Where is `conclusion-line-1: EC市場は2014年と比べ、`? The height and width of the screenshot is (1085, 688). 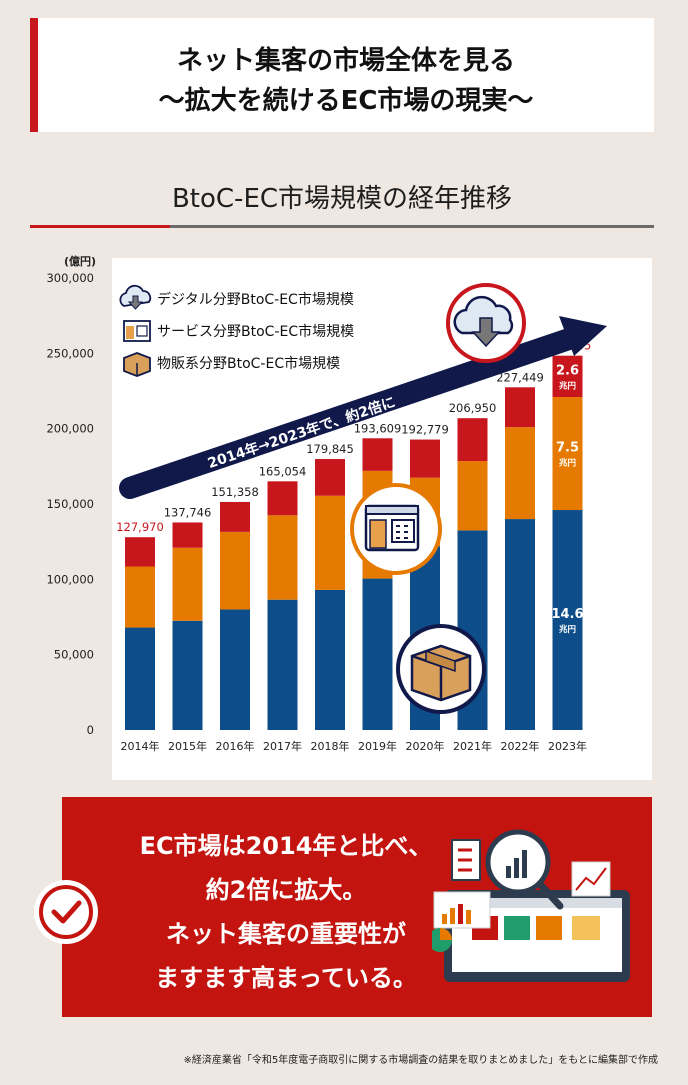 conclusion-line-1: EC市場は2014年と比べ、 is located at coordinates (286, 846).